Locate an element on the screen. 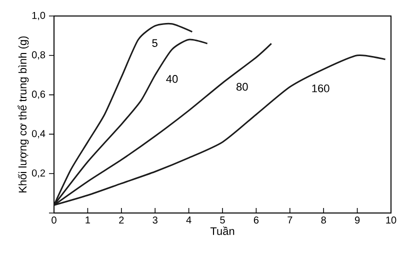 The height and width of the screenshot is (260, 405). series-label: 40 is located at coordinates (172, 79).